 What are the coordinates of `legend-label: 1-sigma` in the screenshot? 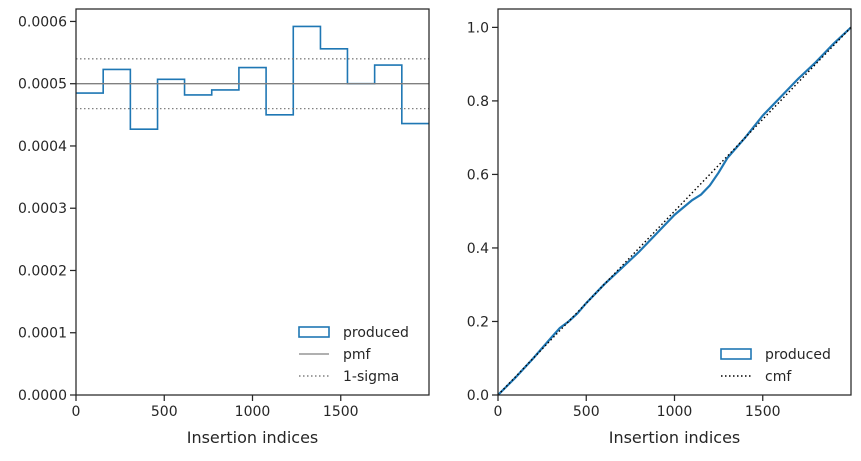 It's located at (371, 377).